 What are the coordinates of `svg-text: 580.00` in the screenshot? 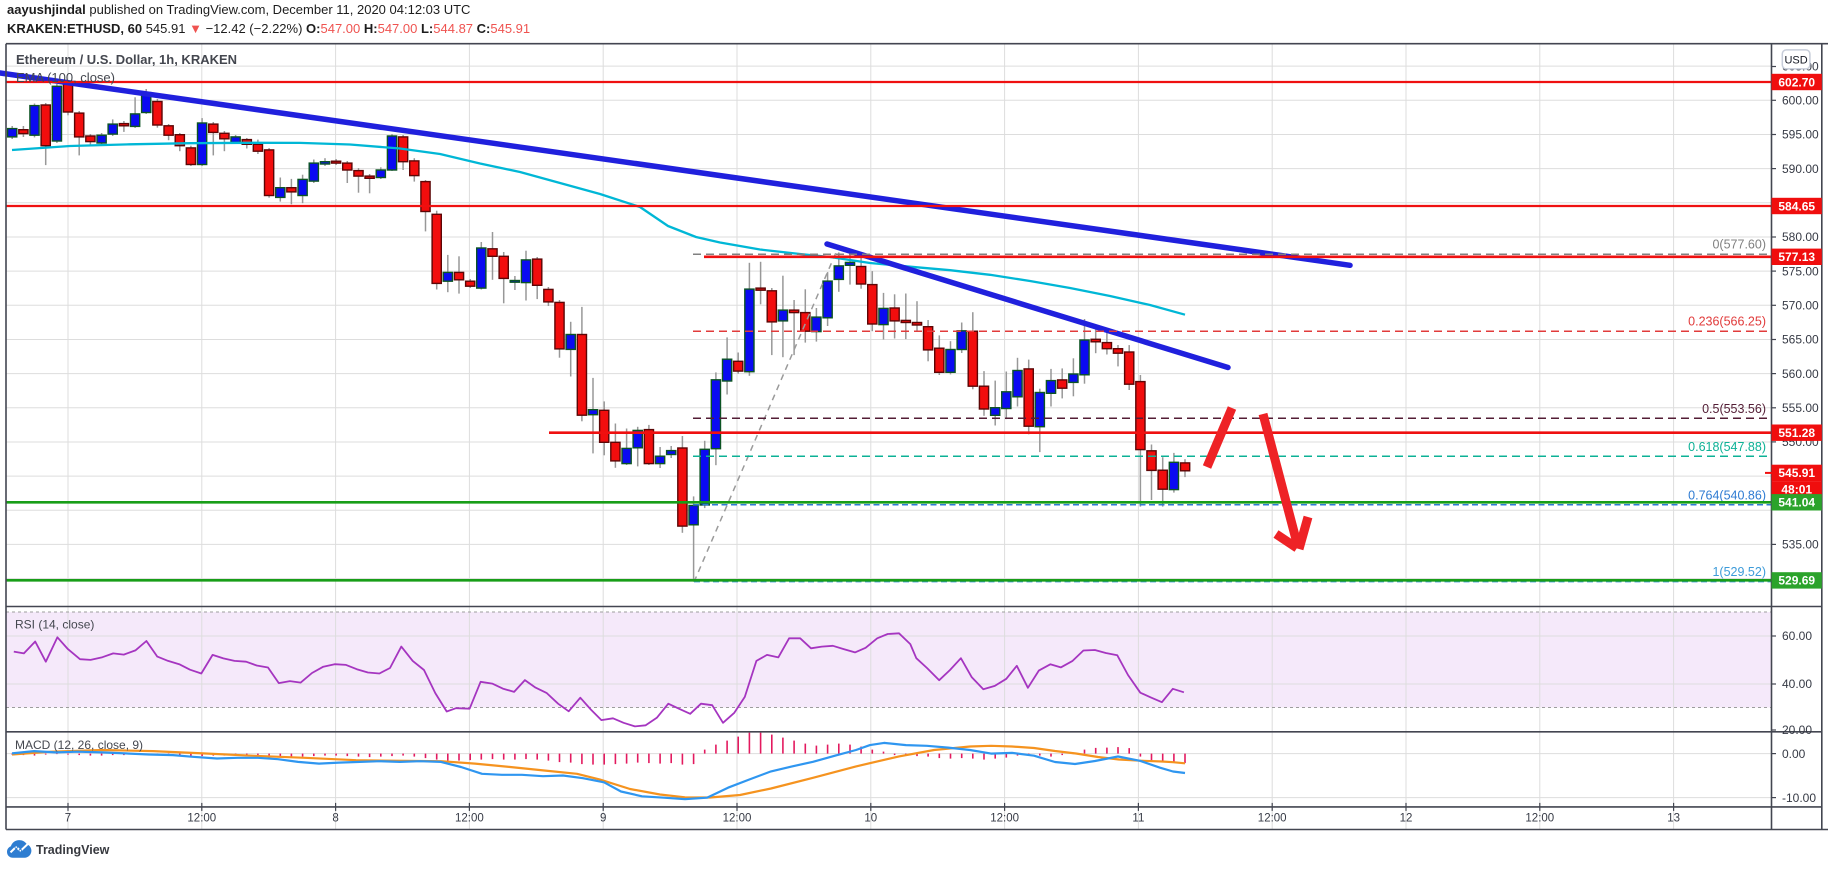 It's located at (1800, 237).